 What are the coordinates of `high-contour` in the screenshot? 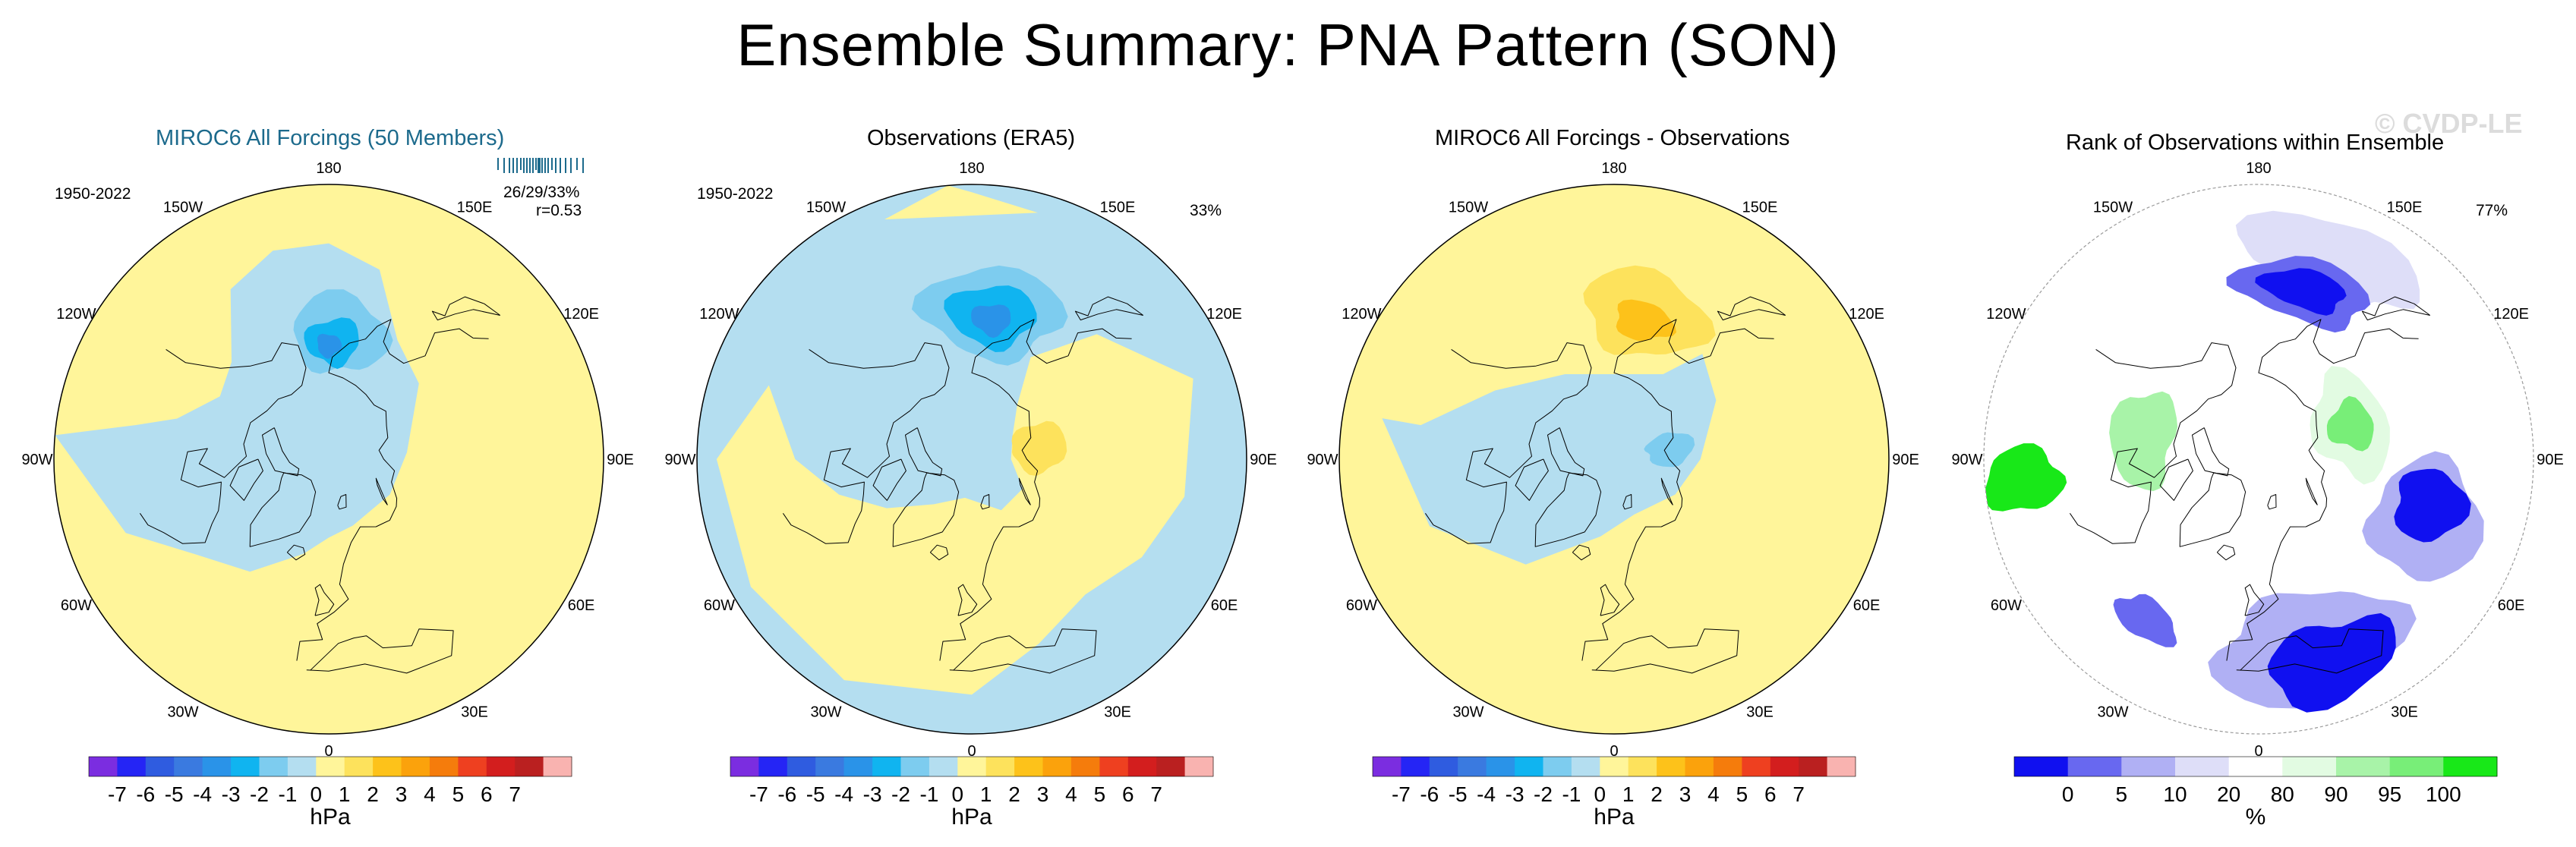 It's located at (1039, 448).